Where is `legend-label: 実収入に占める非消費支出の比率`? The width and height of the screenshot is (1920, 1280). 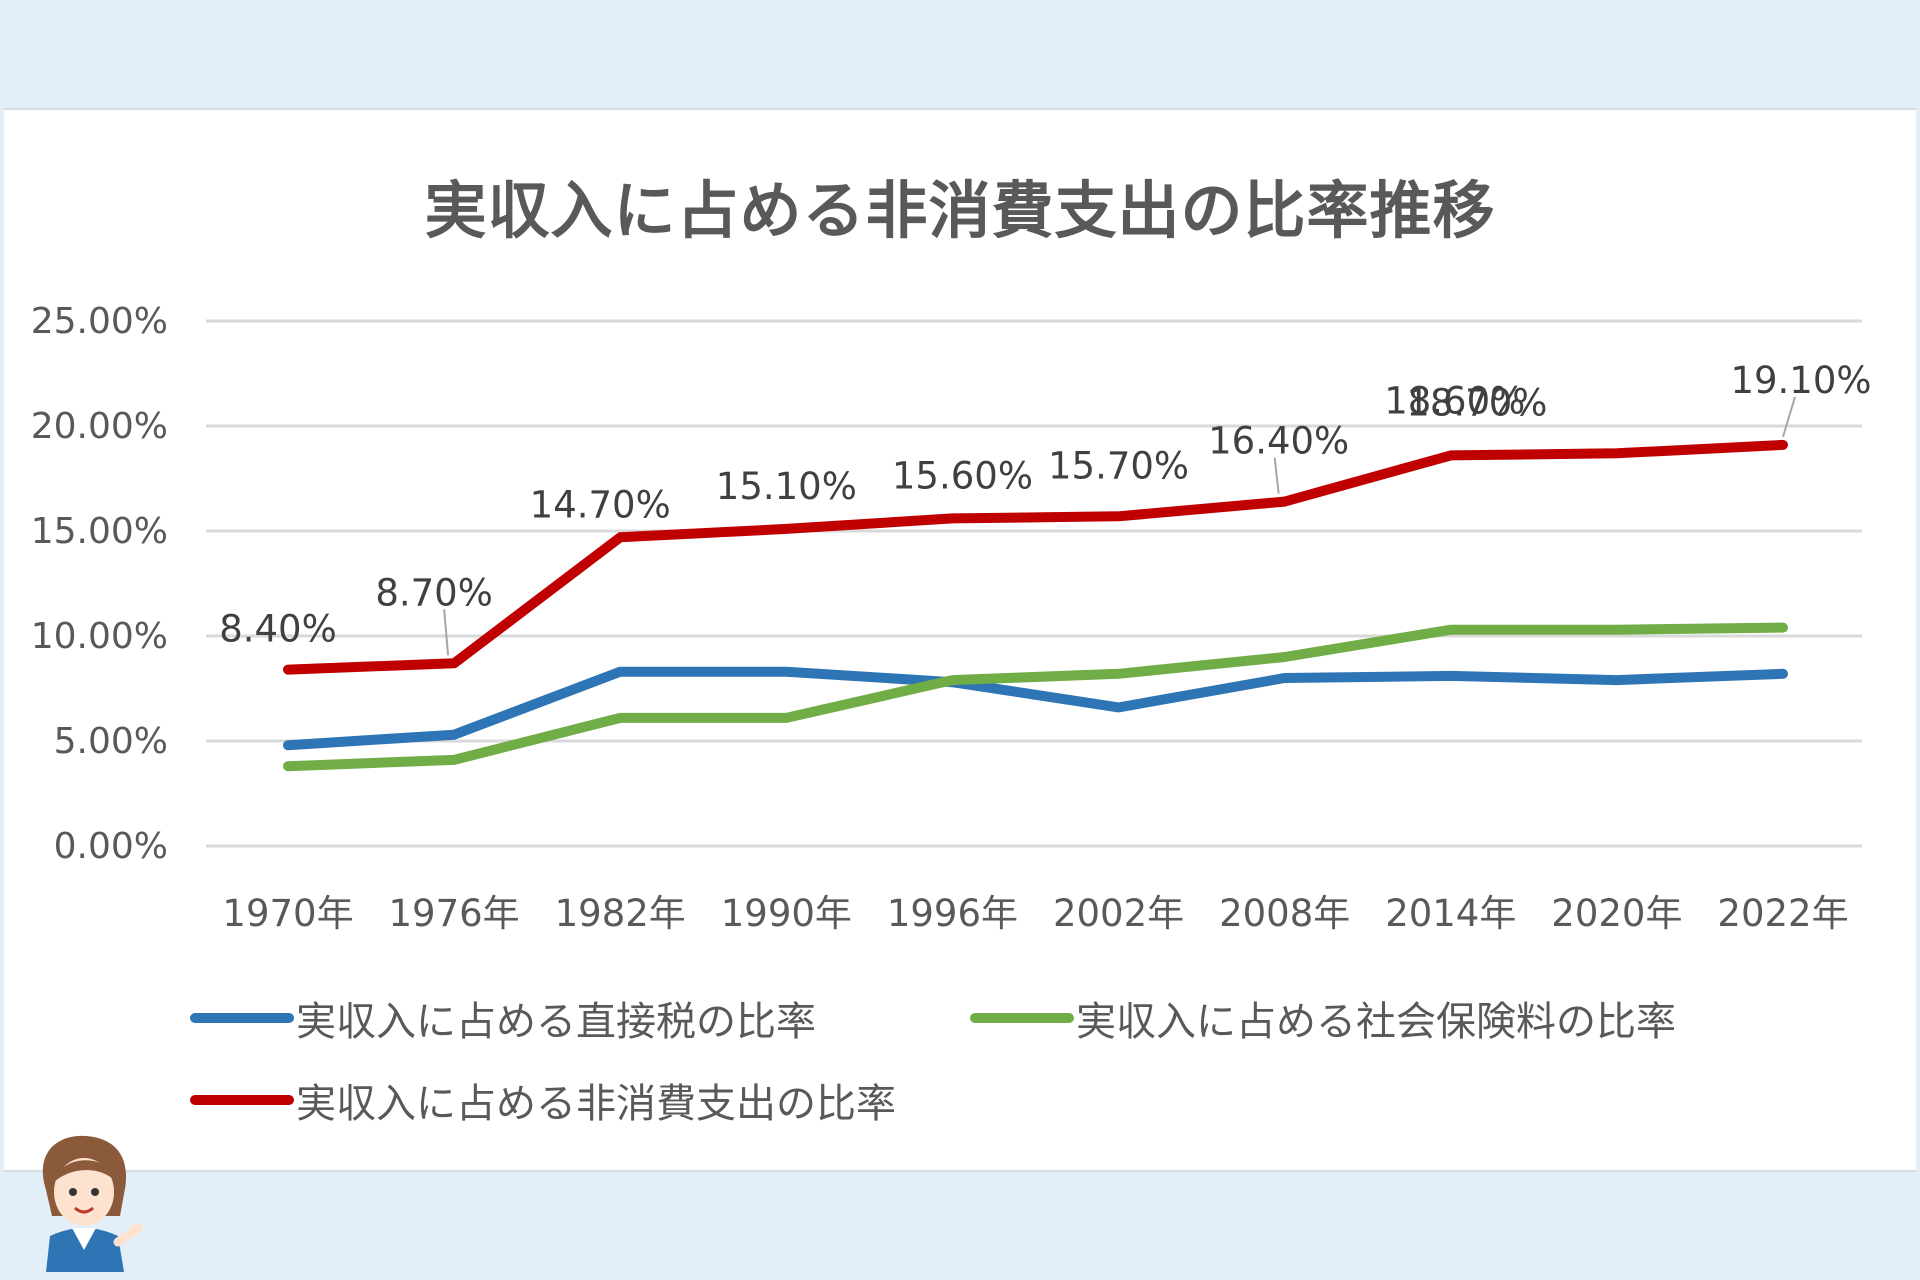
legend-label: 実収入に占める非消費支出の比率 is located at coordinates (596, 1104).